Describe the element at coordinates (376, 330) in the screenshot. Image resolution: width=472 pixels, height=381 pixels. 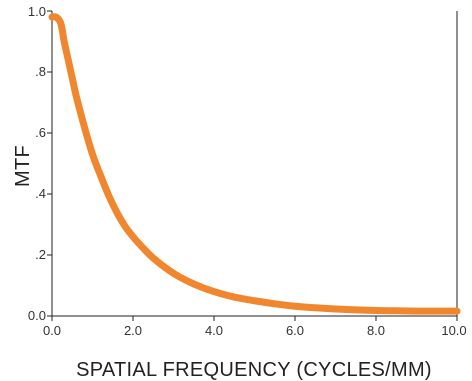
I see `x-tick-label: 8.0` at that location.